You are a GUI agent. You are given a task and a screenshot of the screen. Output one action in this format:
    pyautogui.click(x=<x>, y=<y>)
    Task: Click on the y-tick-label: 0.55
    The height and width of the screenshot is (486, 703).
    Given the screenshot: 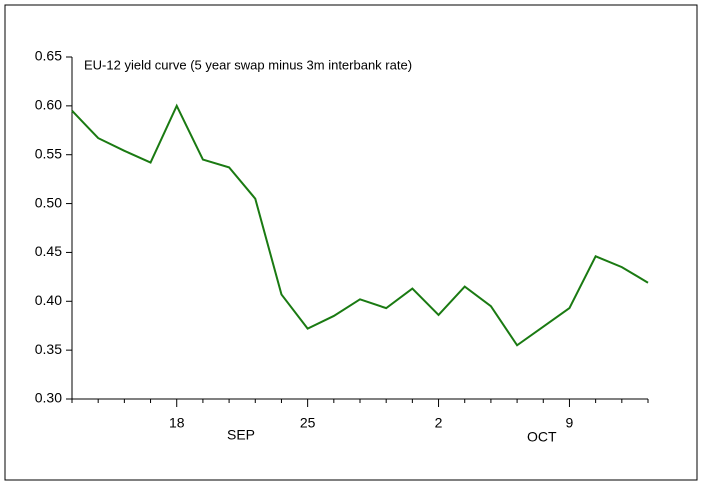 What is the action you would take?
    pyautogui.click(x=48, y=153)
    